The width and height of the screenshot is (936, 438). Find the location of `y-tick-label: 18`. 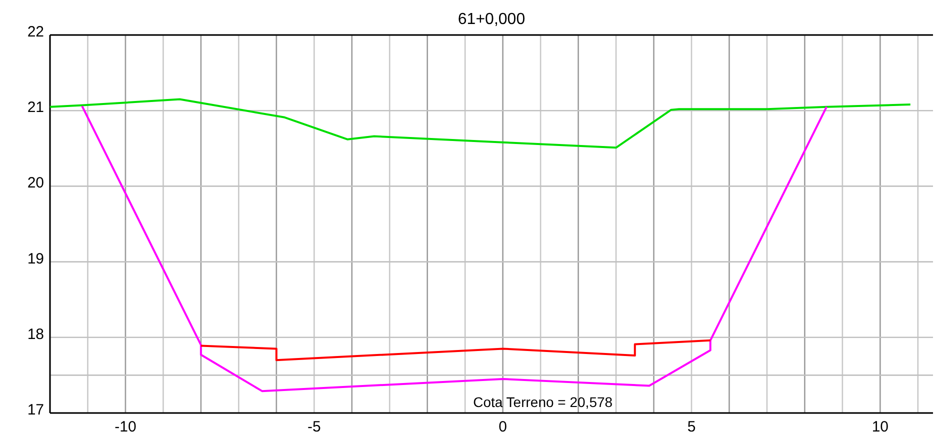

y-tick-label: 18 is located at coordinates (35, 334).